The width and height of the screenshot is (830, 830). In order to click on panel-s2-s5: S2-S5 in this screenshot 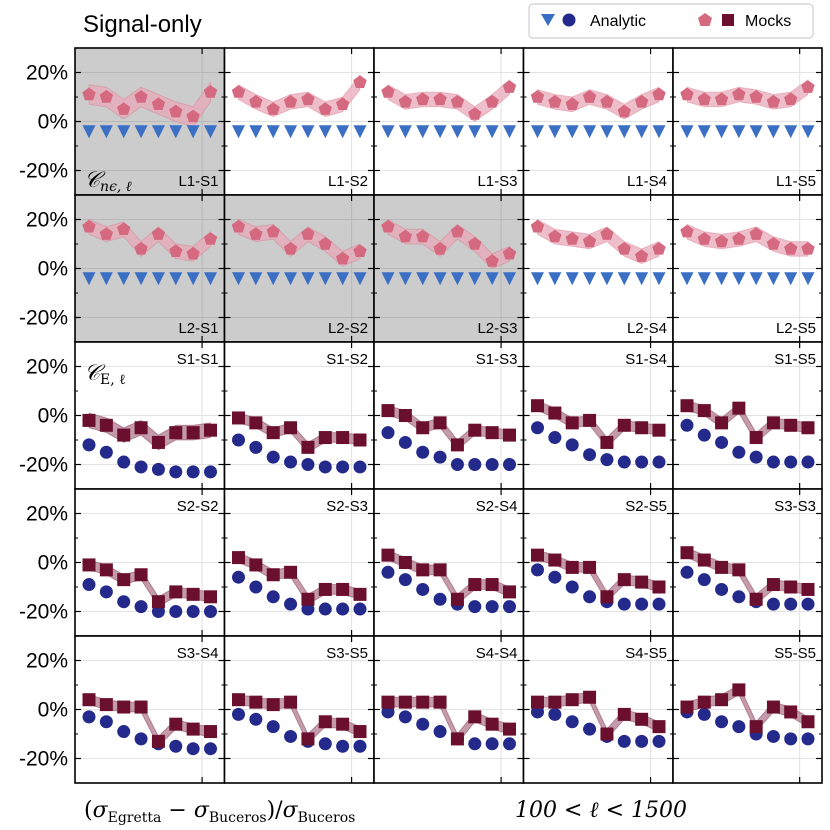, I will do `click(598, 562)`.